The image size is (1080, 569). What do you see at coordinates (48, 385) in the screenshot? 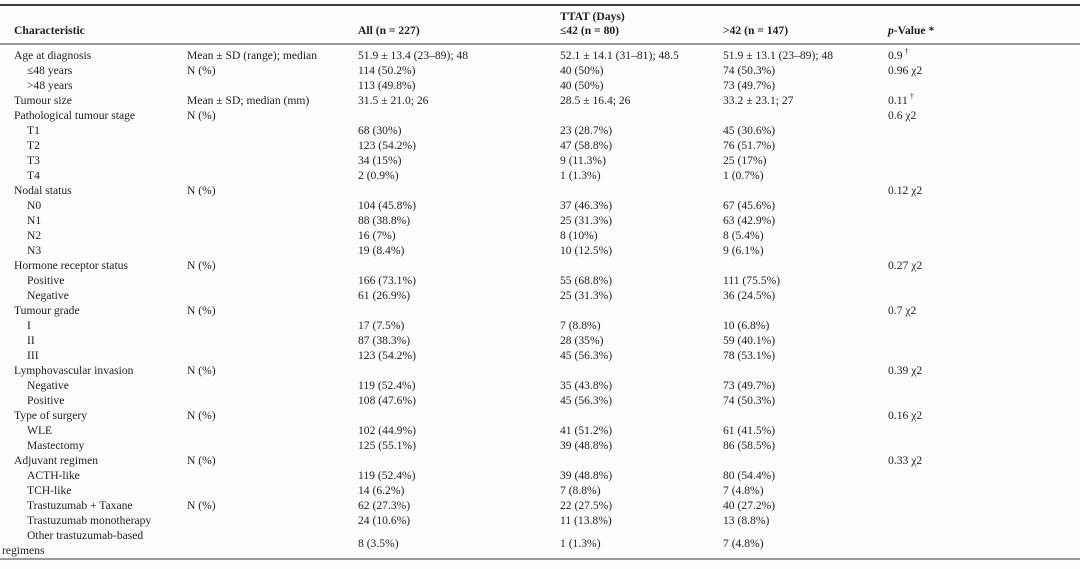
I see `row-label: Negative` at bounding box center [48, 385].